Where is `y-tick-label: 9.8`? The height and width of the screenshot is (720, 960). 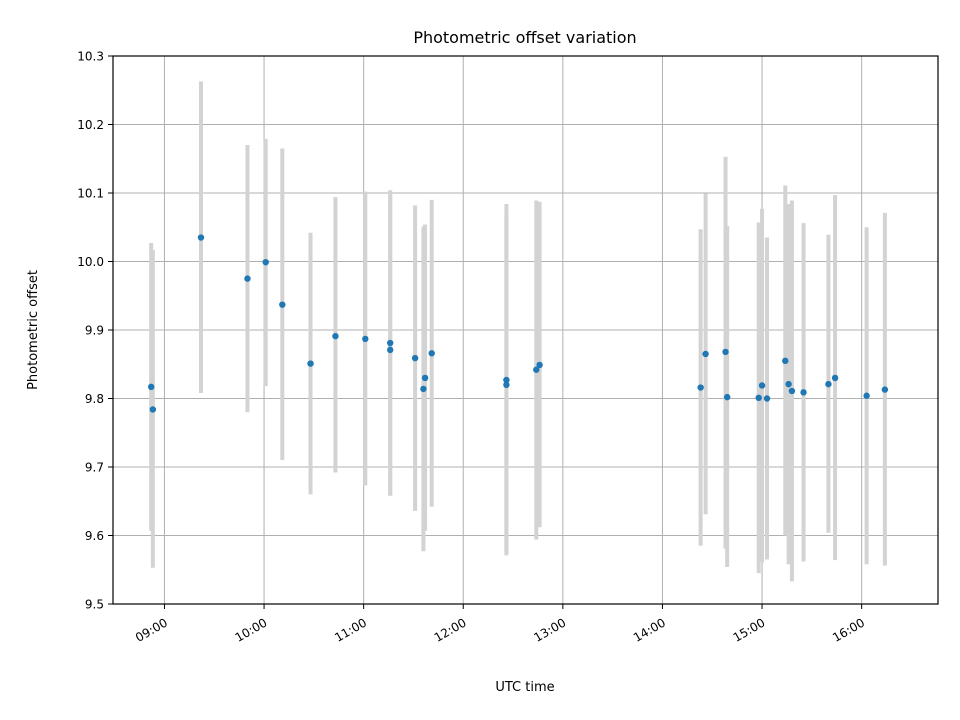
y-tick-label: 9.8 is located at coordinates (94, 399).